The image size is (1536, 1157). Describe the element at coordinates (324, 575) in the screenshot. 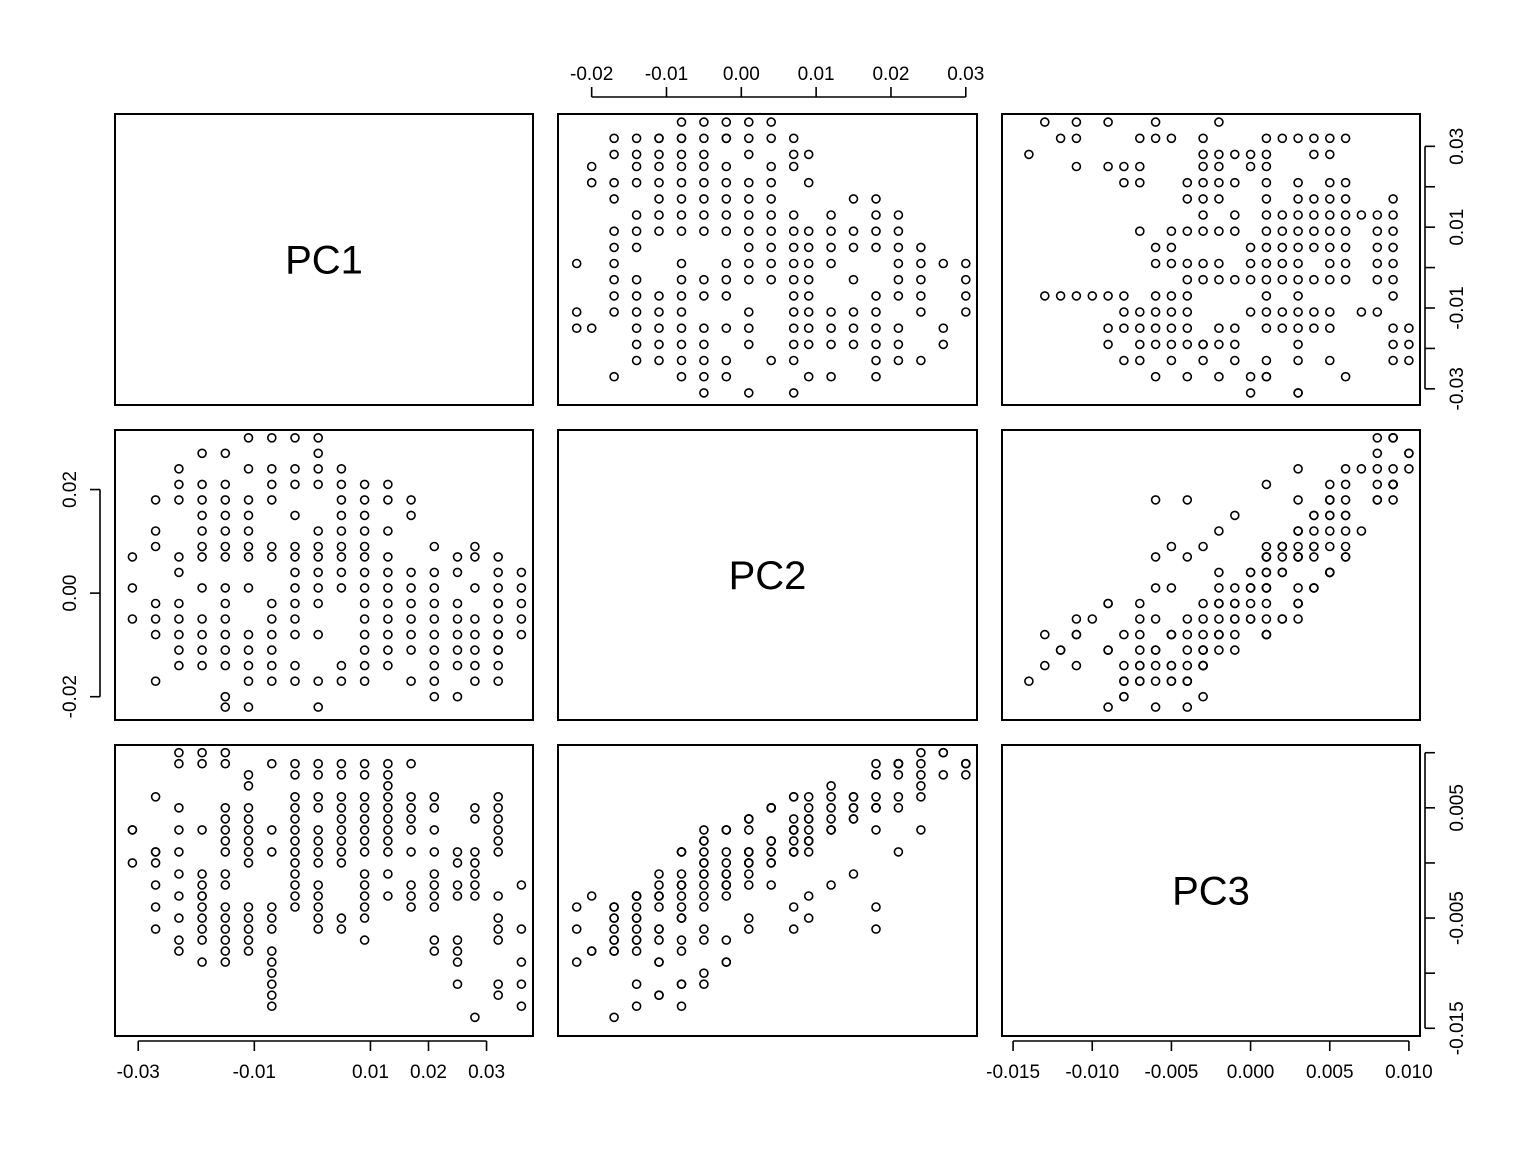

I see `panel-pc2-pc1` at that location.